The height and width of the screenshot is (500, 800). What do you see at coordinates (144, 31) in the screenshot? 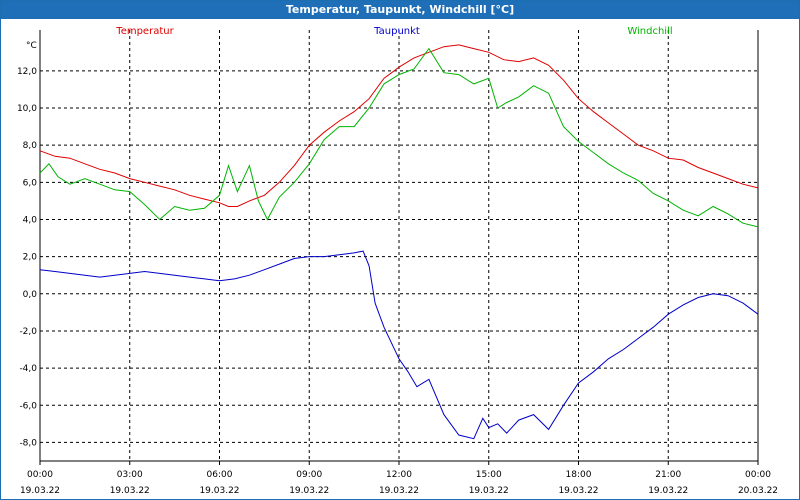
I see `legend-temperatur: Temperatur` at bounding box center [144, 31].